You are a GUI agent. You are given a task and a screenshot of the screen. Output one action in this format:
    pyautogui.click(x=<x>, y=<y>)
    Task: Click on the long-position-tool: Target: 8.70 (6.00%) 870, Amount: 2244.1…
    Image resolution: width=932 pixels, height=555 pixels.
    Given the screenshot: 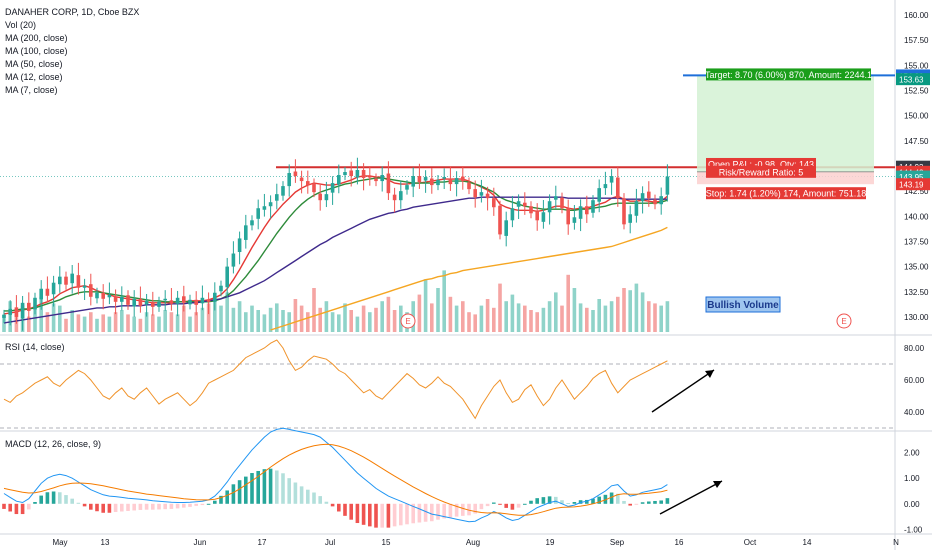 What is the action you would take?
    pyautogui.click(x=789, y=134)
    